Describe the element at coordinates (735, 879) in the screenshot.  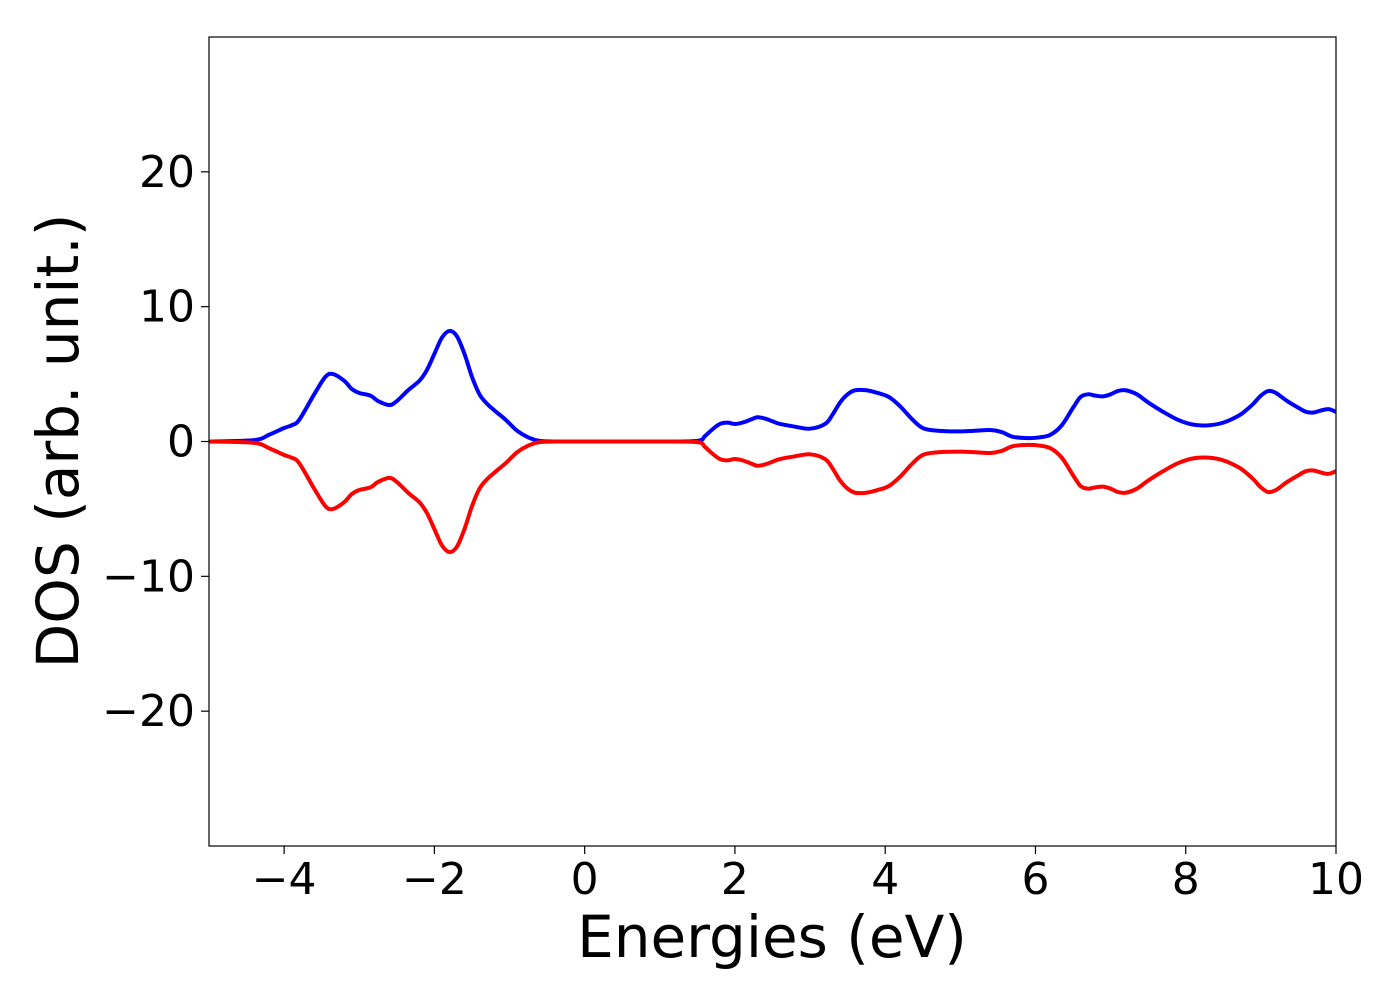
I see `x-tick-label: 2` at that location.